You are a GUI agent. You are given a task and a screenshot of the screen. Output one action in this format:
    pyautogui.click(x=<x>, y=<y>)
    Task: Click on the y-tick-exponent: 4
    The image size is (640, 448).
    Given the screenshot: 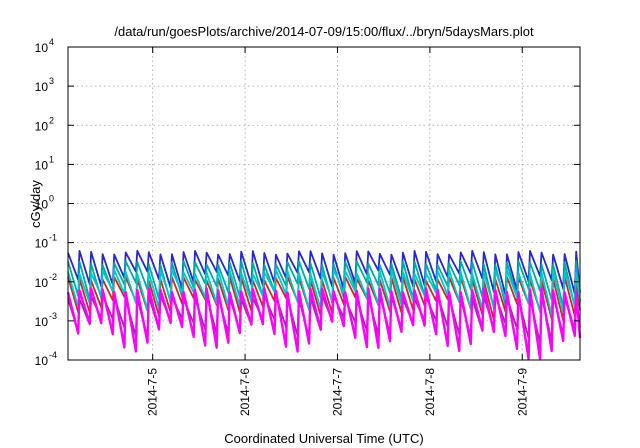 What is the action you would take?
    pyautogui.click(x=51, y=42)
    